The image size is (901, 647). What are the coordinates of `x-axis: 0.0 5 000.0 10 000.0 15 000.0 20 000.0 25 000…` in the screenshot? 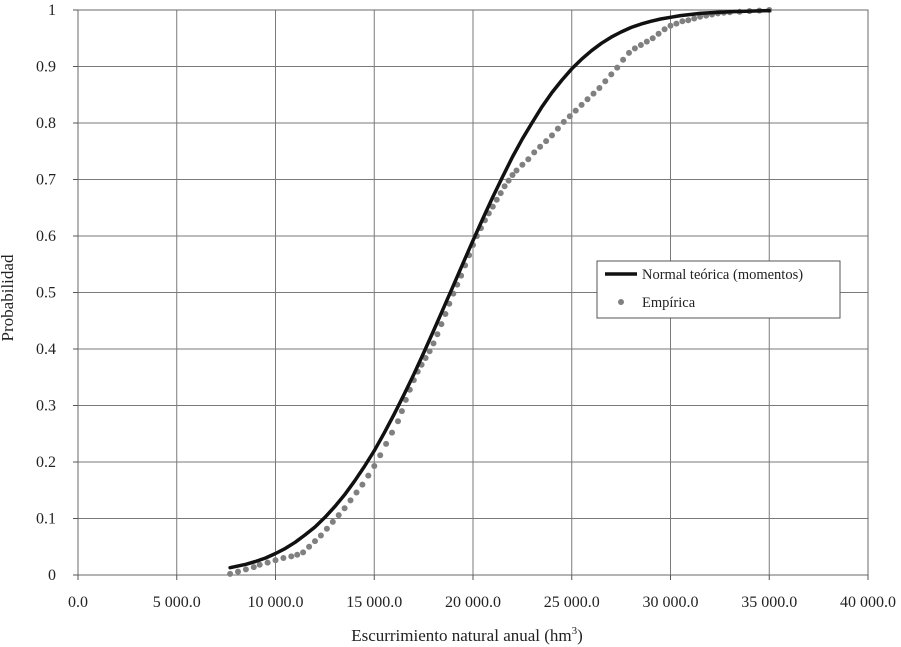 It's located at (482, 593).